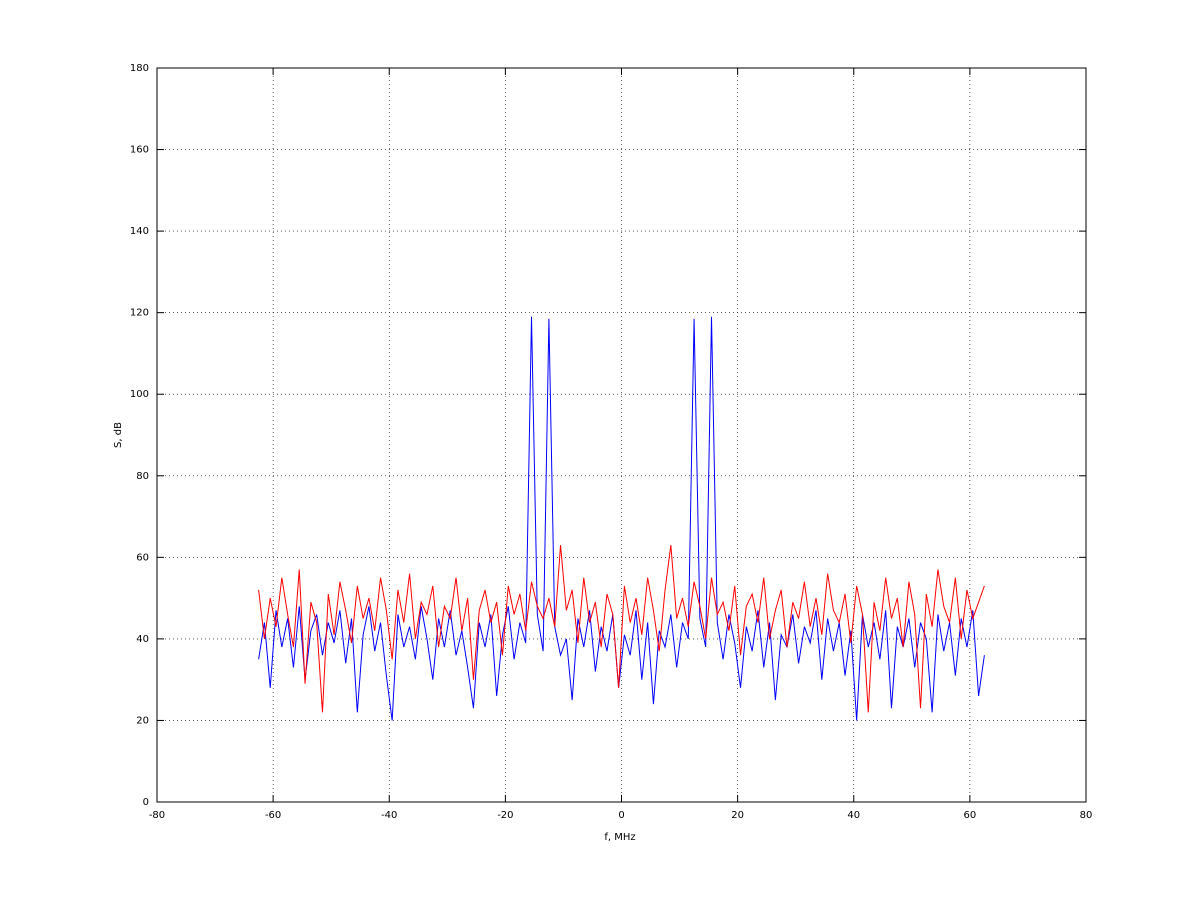  What do you see at coordinates (621, 815) in the screenshot?
I see `x-tick-label: 0` at bounding box center [621, 815].